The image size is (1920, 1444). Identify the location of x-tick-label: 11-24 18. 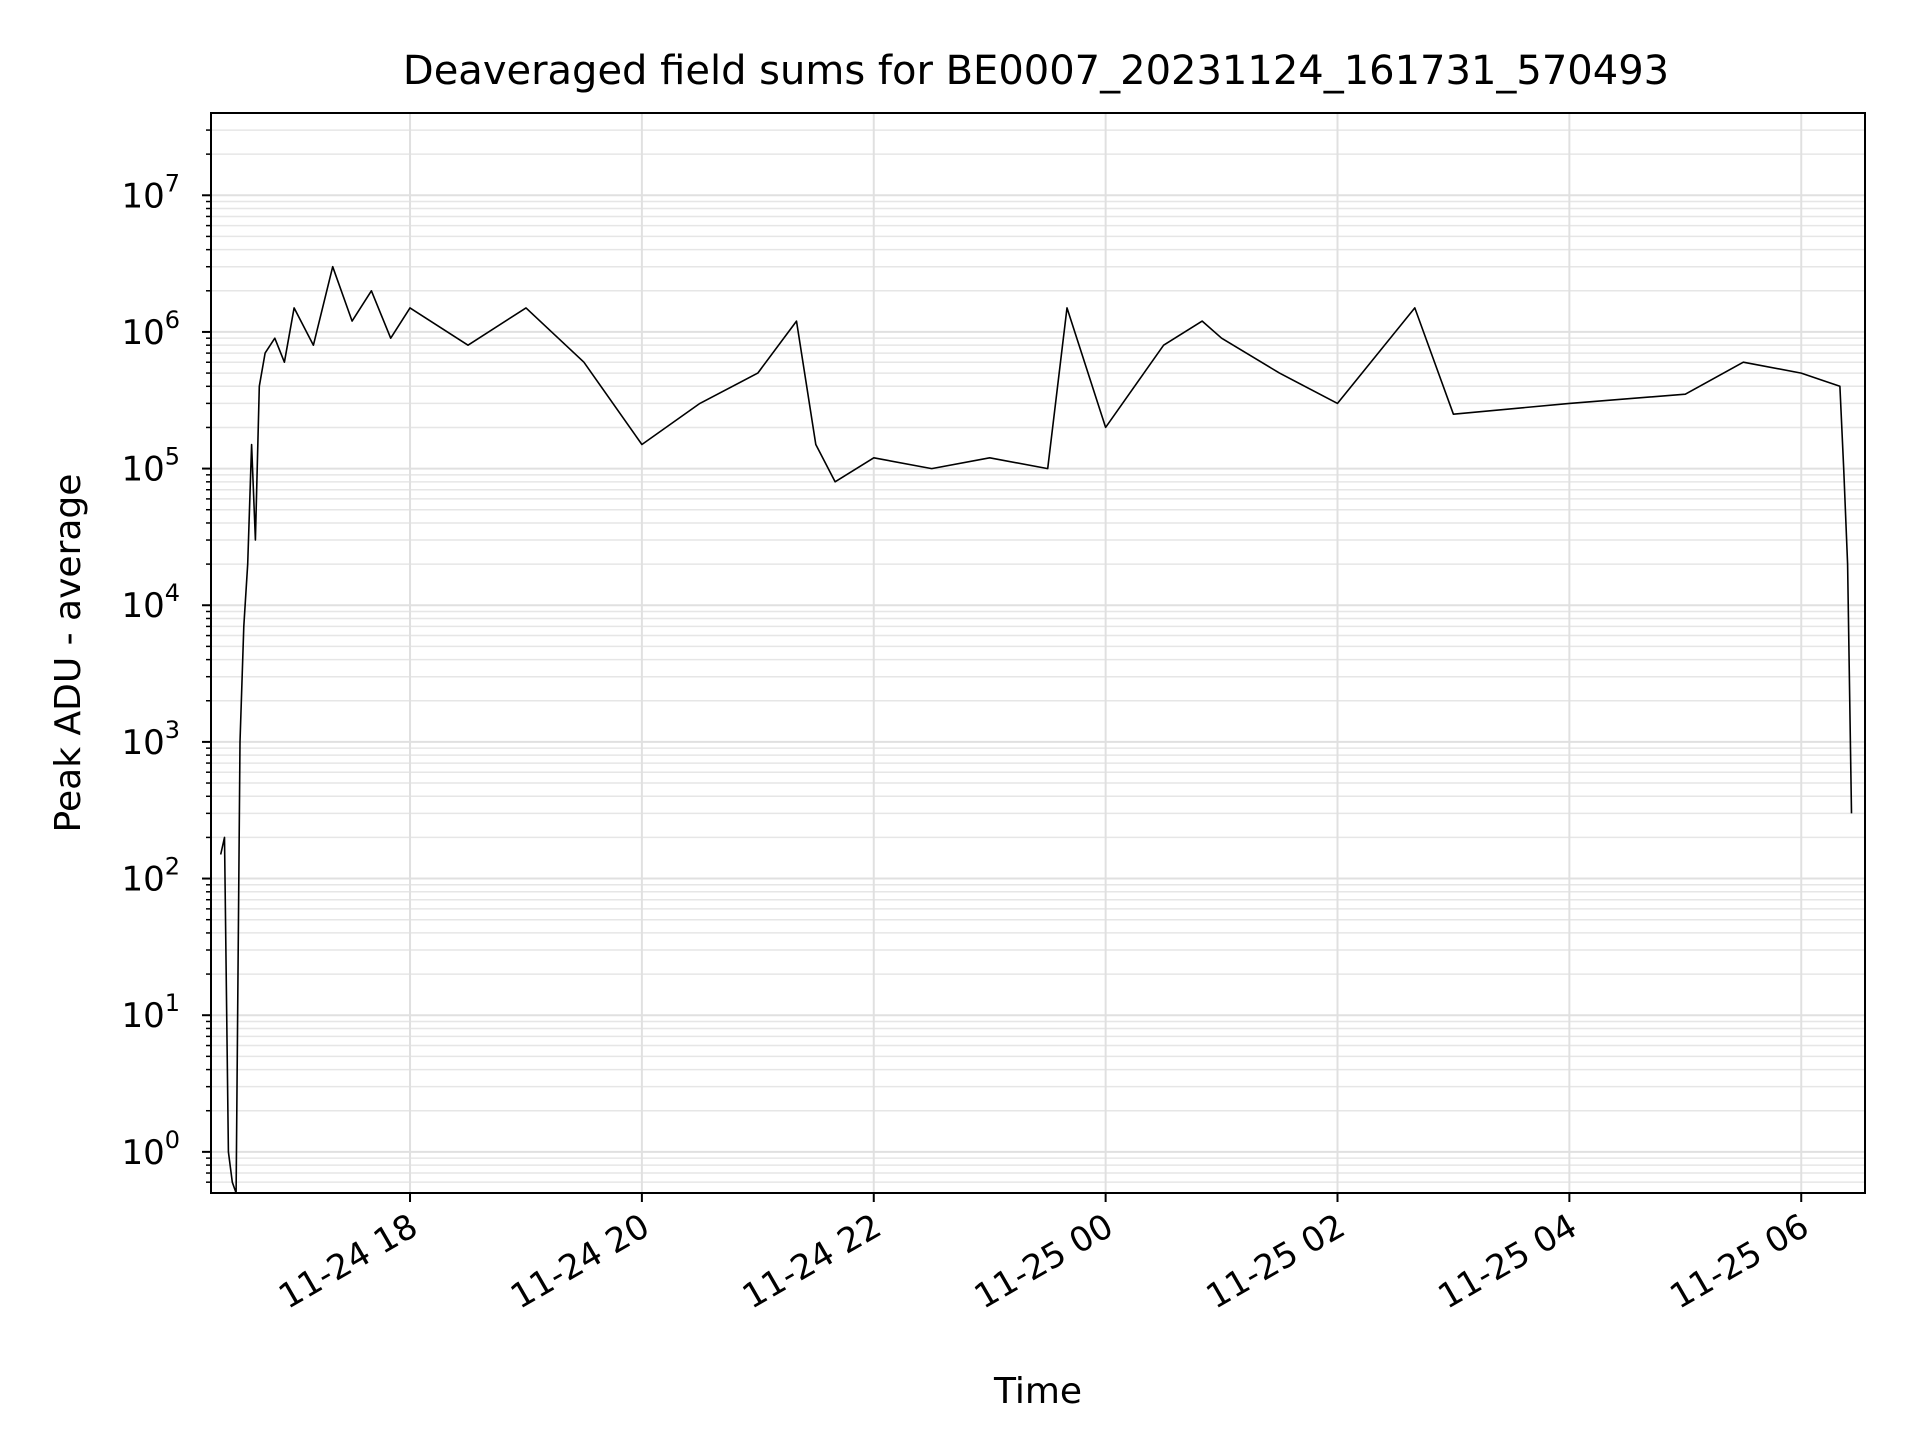
(348, 1261).